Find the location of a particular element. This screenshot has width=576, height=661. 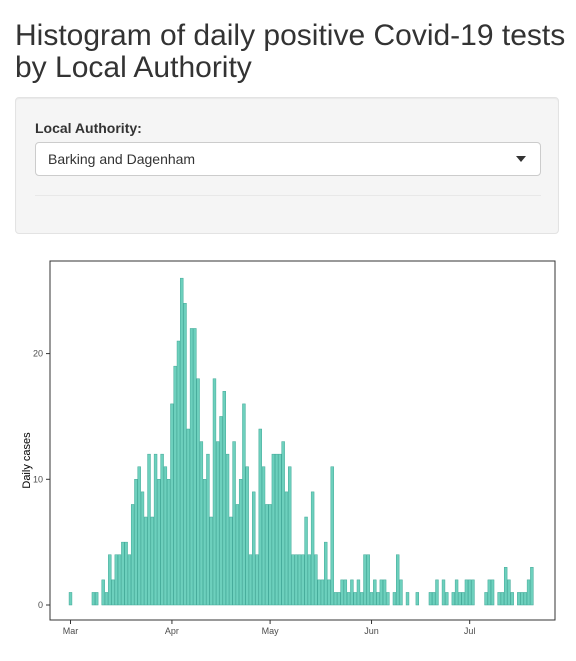

chevron-down-icon is located at coordinates (521, 159).